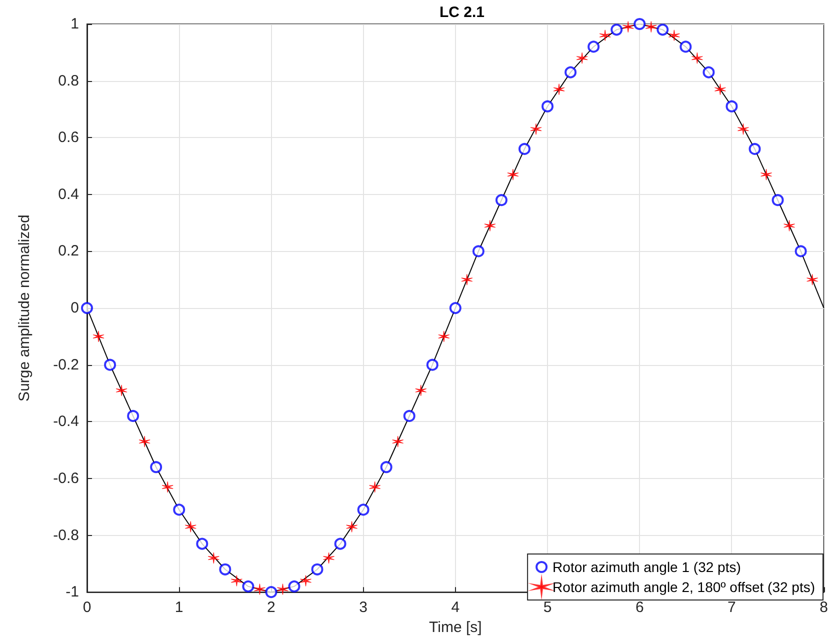  What do you see at coordinates (66, 421) in the screenshot?
I see `y-tick-label: -0.4` at bounding box center [66, 421].